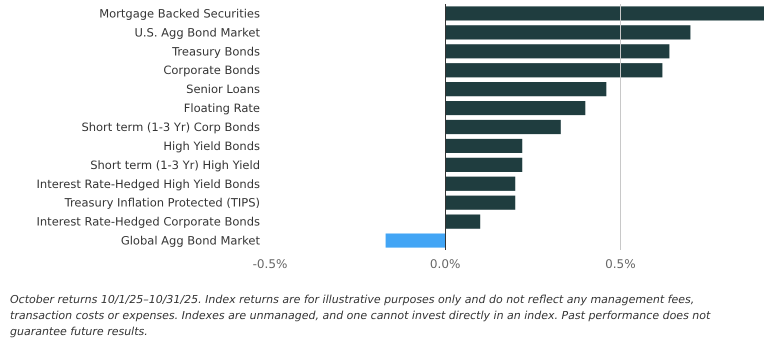 This screenshot has width=772, height=364. Describe the element at coordinates (162, 203) in the screenshot. I see `y-tick-label: Treasury Inflation Protected (TIPS)` at that location.